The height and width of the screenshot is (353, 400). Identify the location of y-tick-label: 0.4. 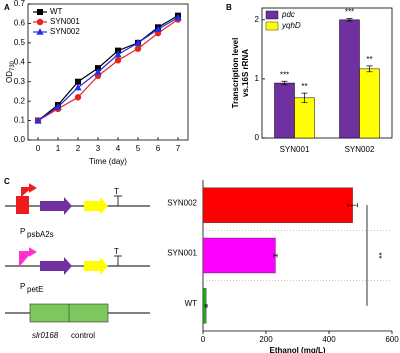
(20, 61).